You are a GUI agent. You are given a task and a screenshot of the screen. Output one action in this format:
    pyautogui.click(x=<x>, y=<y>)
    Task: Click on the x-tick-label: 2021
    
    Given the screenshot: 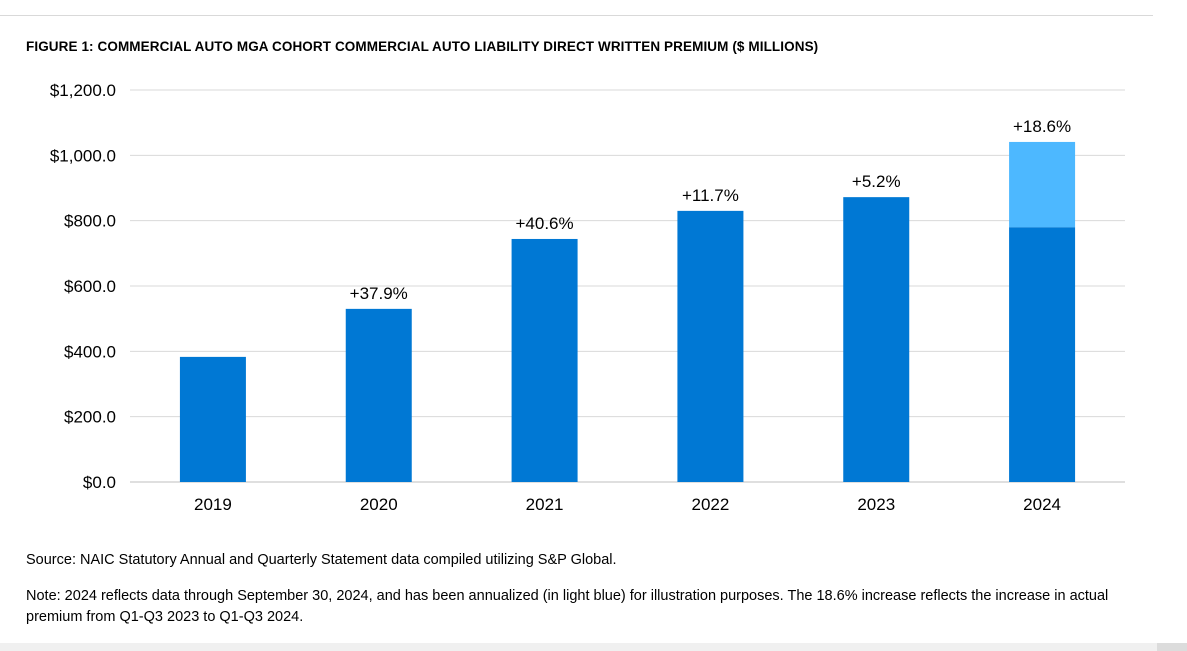 What is the action you would take?
    pyautogui.click(x=545, y=504)
    